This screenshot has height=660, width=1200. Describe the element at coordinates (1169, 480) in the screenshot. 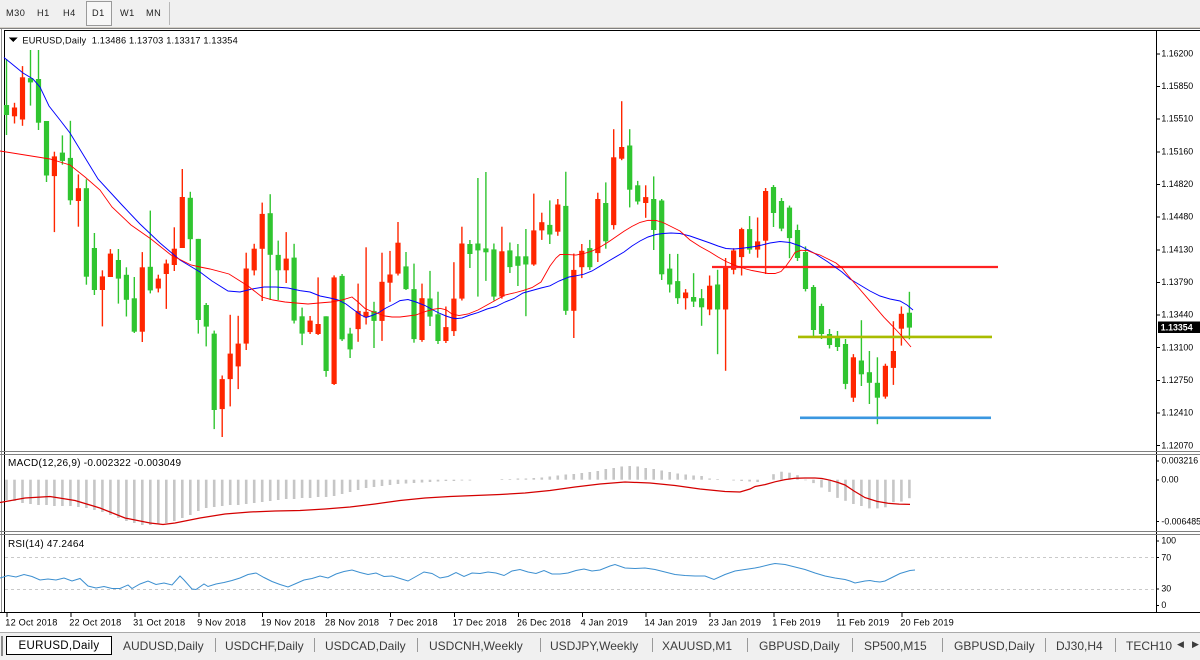

I see `svg-text: 0.00` at that location.